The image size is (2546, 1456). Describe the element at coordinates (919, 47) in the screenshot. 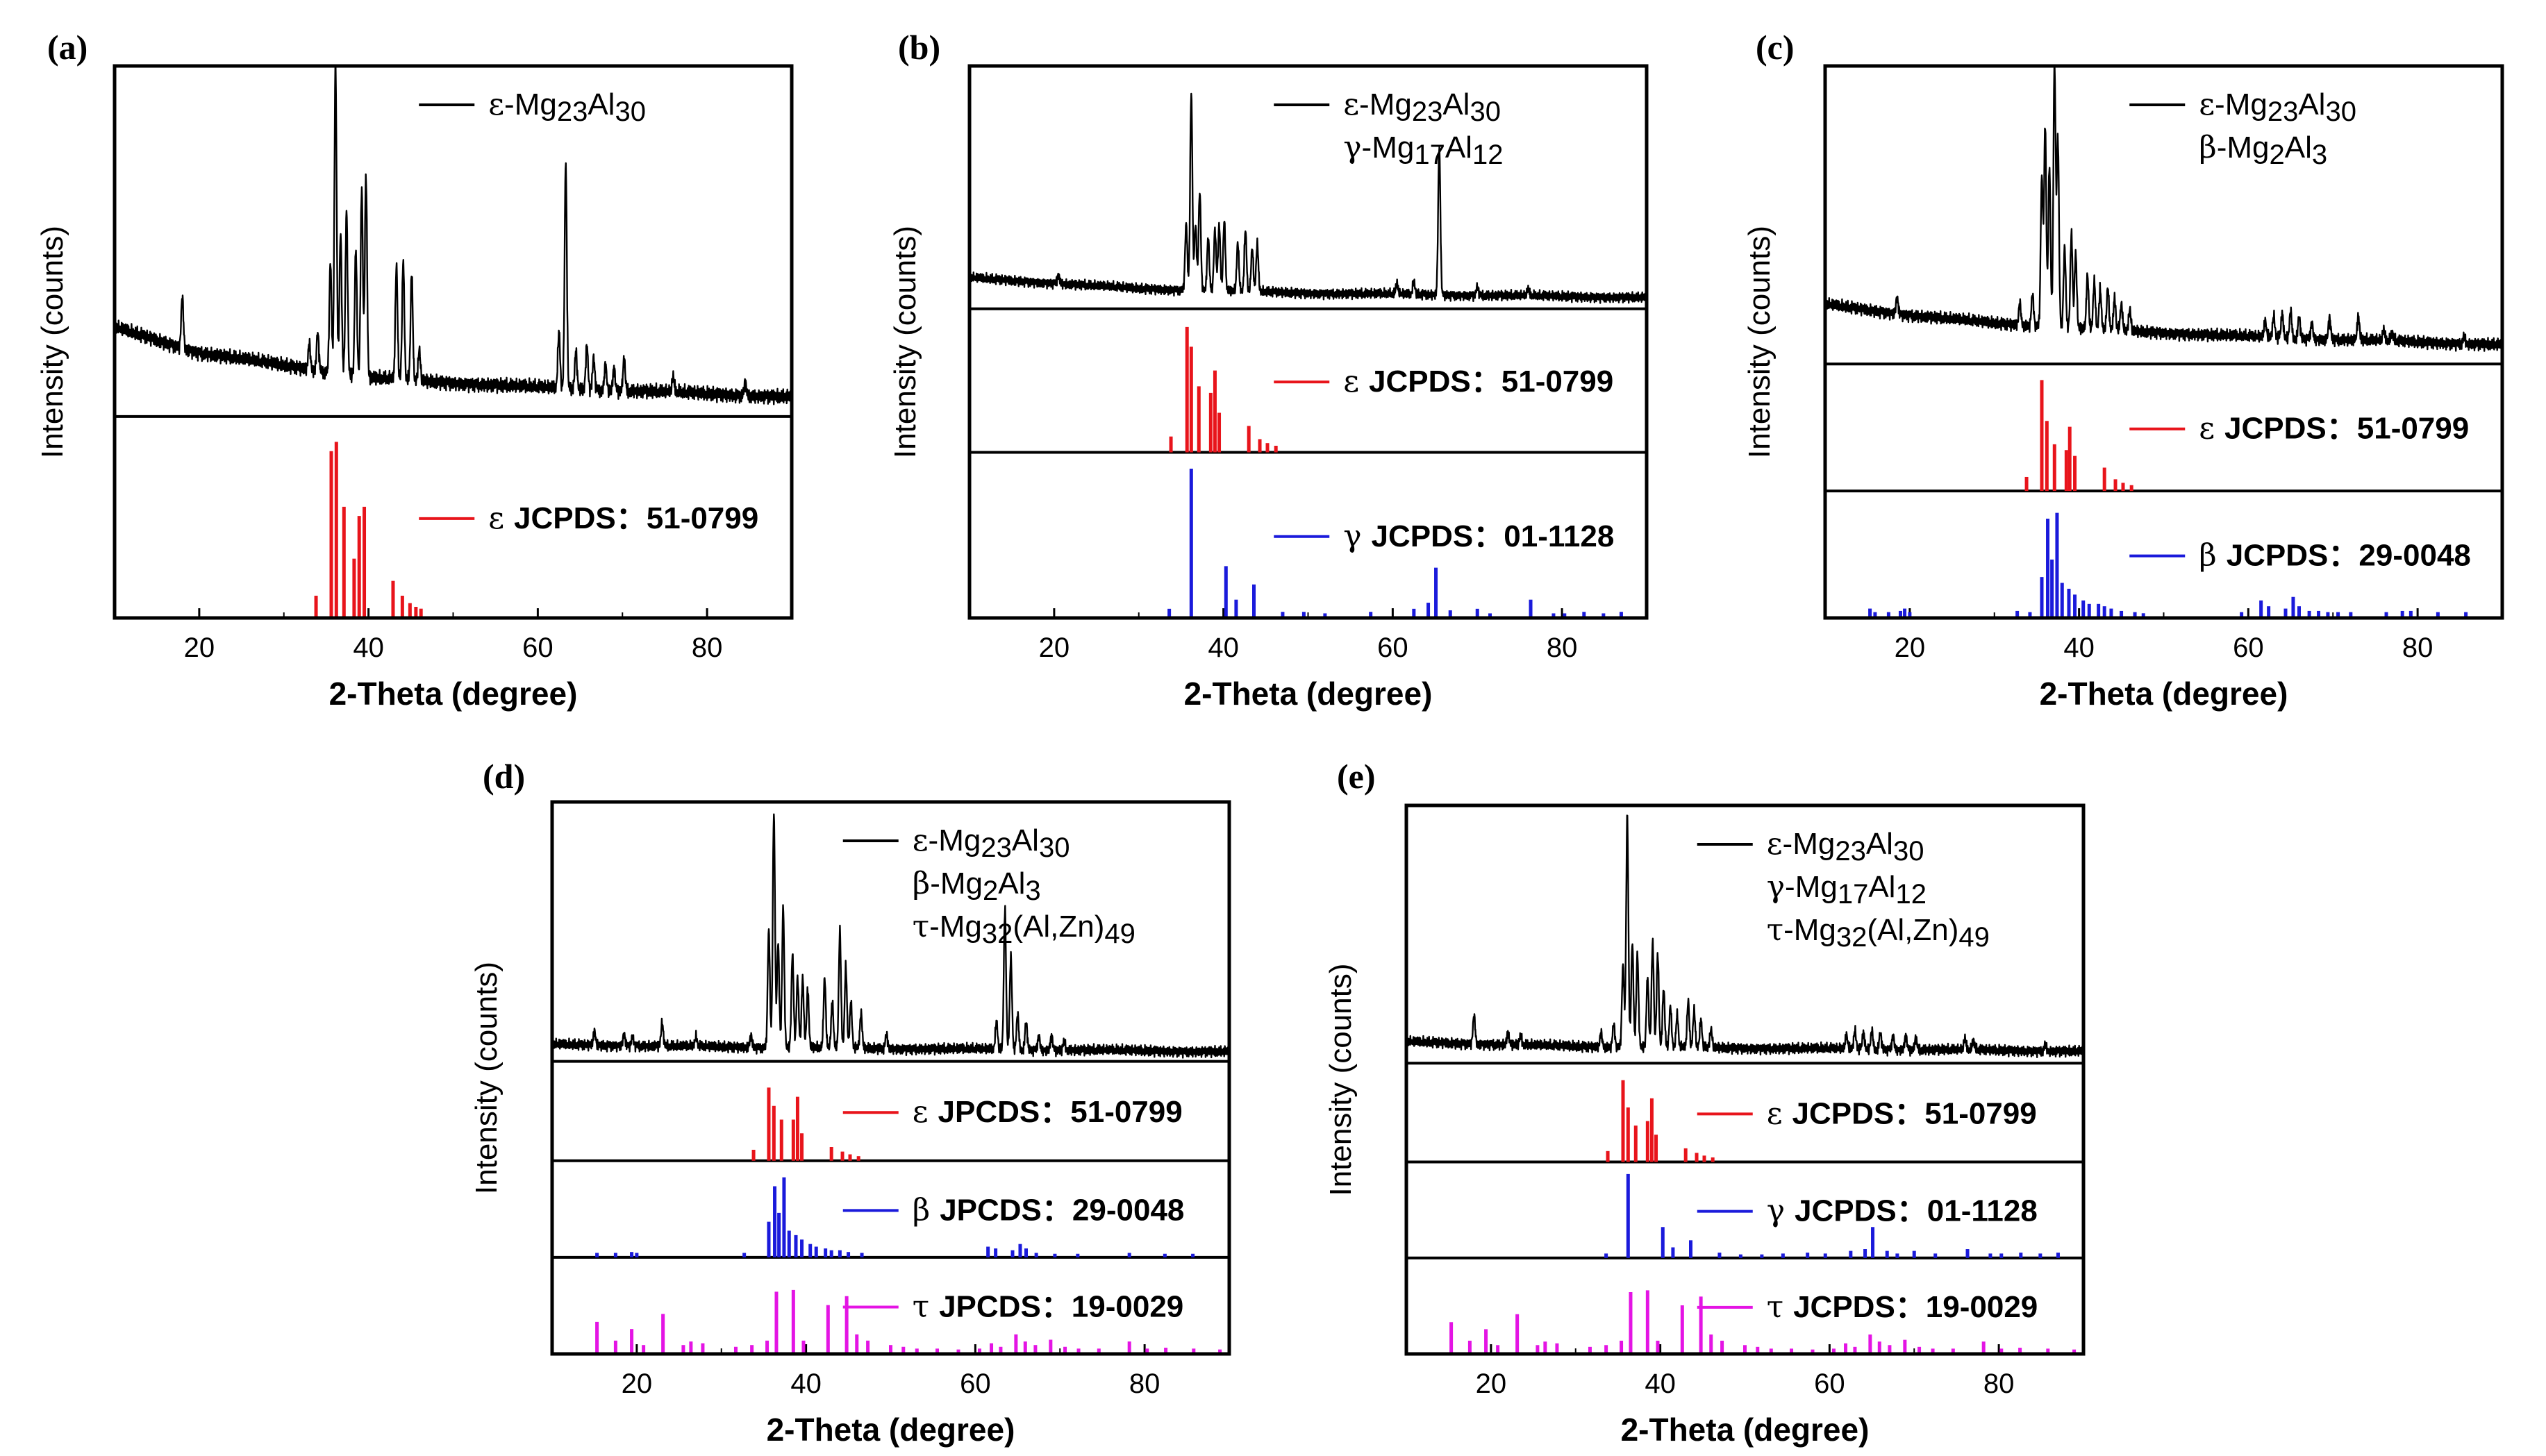

I see `panel-label: (b)` at that location.